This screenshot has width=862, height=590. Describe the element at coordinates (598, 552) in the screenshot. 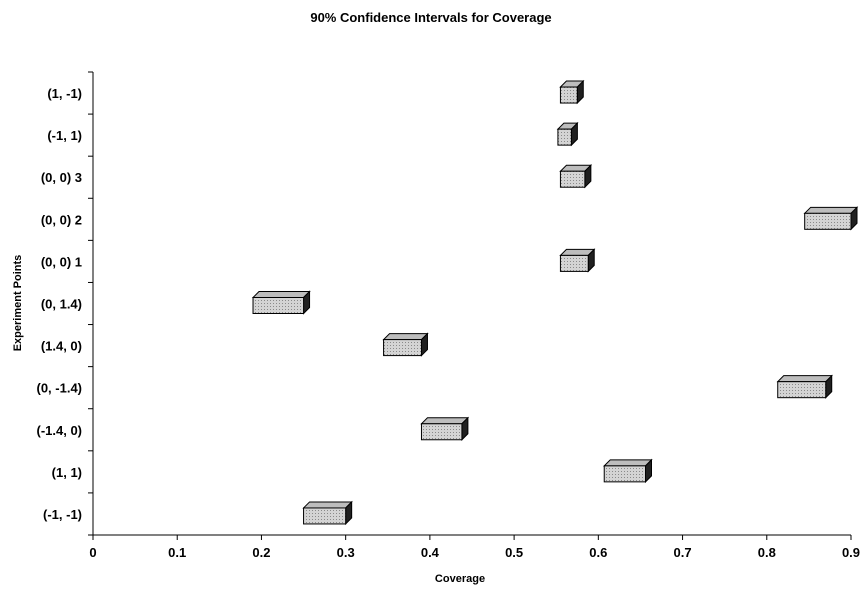

I see `x-tick-label: 0.6` at that location.